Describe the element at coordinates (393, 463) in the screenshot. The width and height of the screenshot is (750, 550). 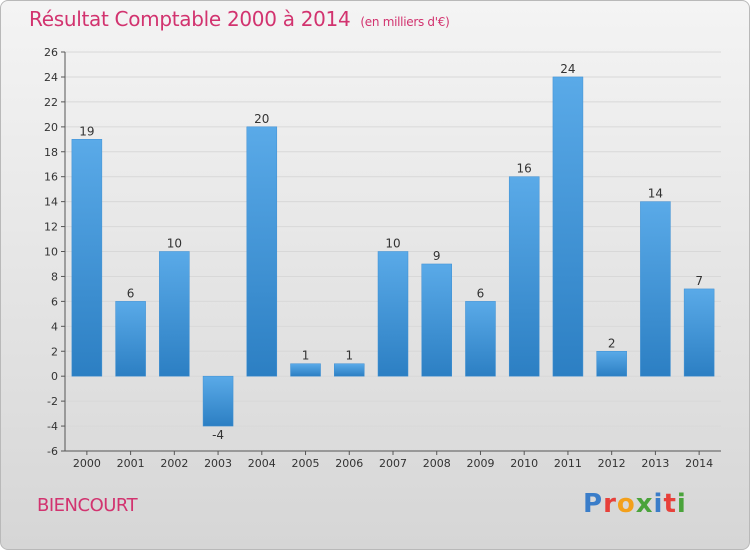
I see `x-tick-label: 2007` at that location.